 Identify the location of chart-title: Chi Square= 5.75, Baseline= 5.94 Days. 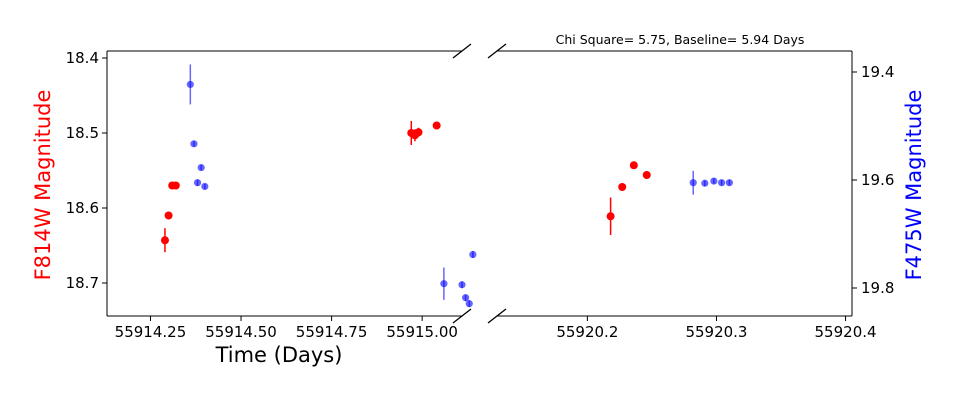
(680, 39).